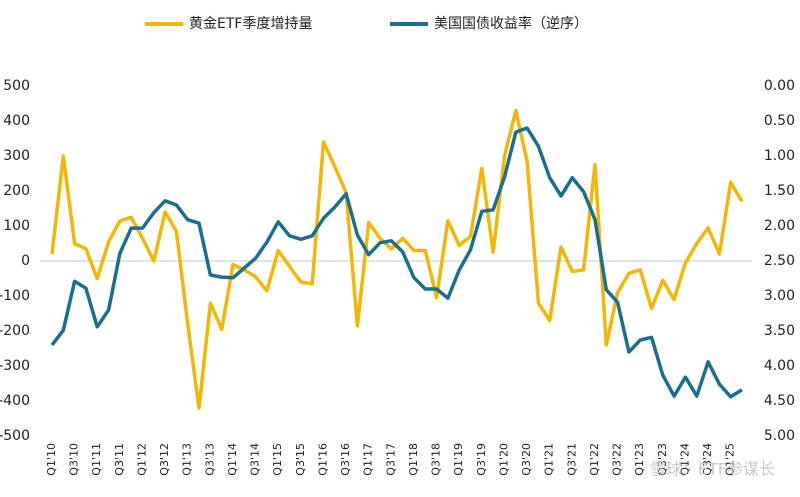 The image size is (800, 497). What do you see at coordinates (25, 261) in the screenshot?
I see `y-tick-label: 0` at bounding box center [25, 261].